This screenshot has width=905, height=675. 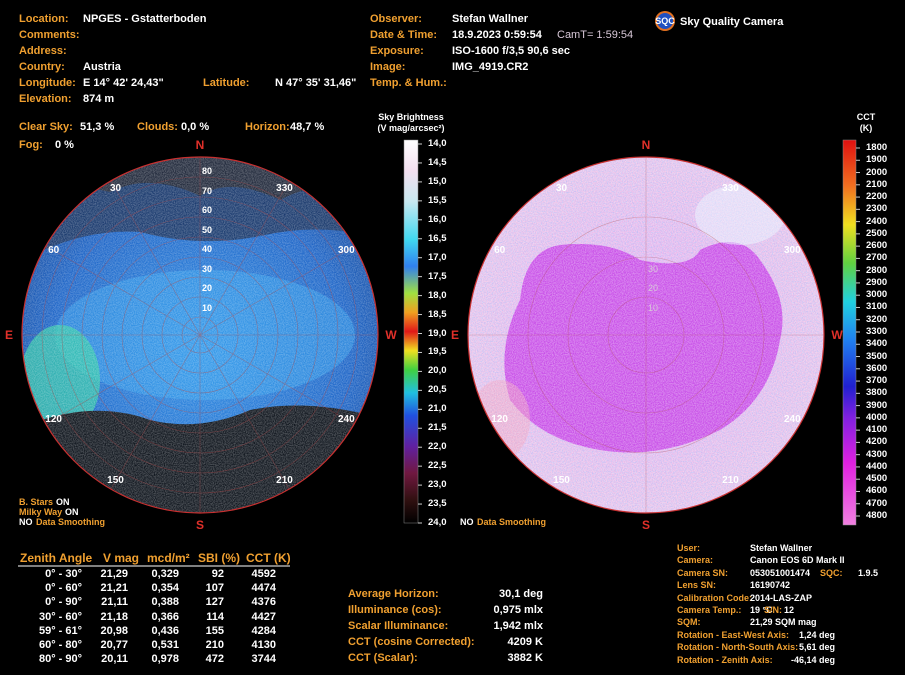 What do you see at coordinates (214, 602) in the screenshot?
I see `cell: 127` at bounding box center [214, 602].